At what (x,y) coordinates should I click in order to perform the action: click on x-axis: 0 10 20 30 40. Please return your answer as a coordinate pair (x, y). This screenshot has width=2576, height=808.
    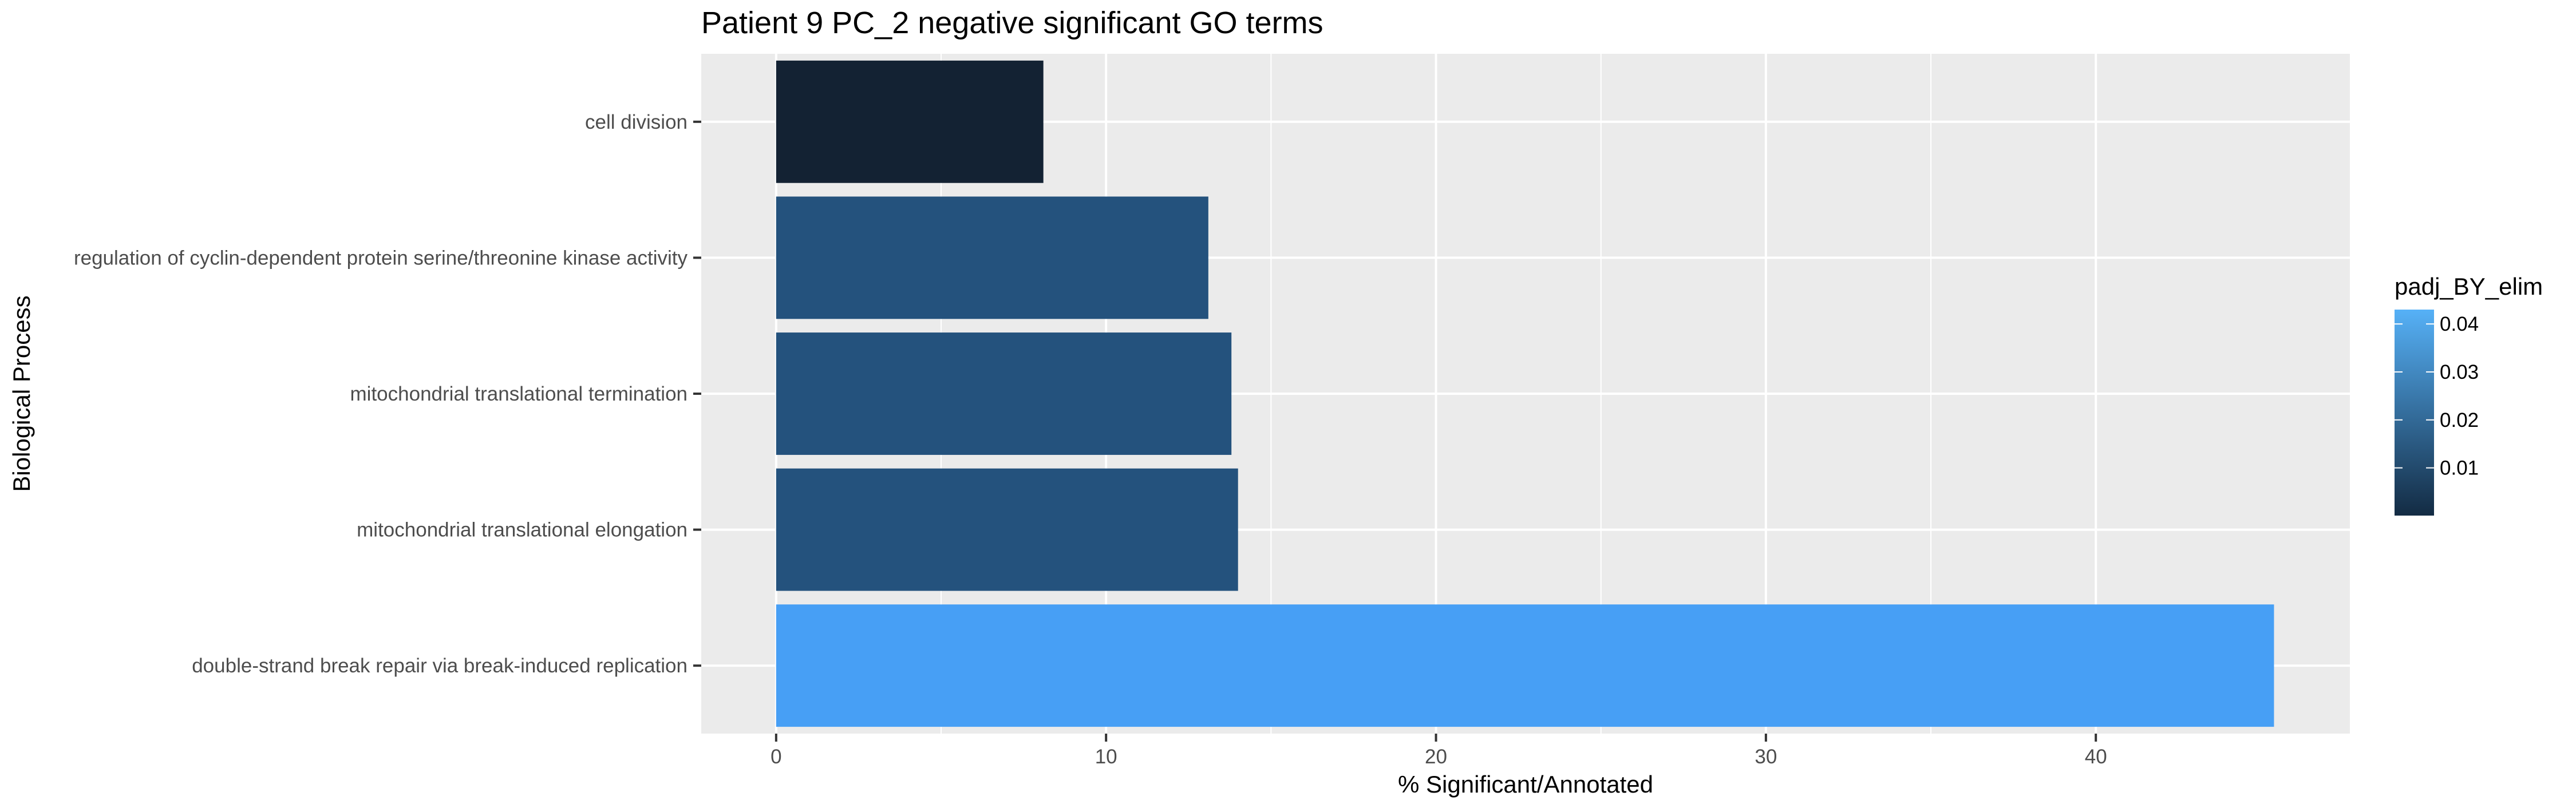
    Looking at the image, I should click on (1439, 751).